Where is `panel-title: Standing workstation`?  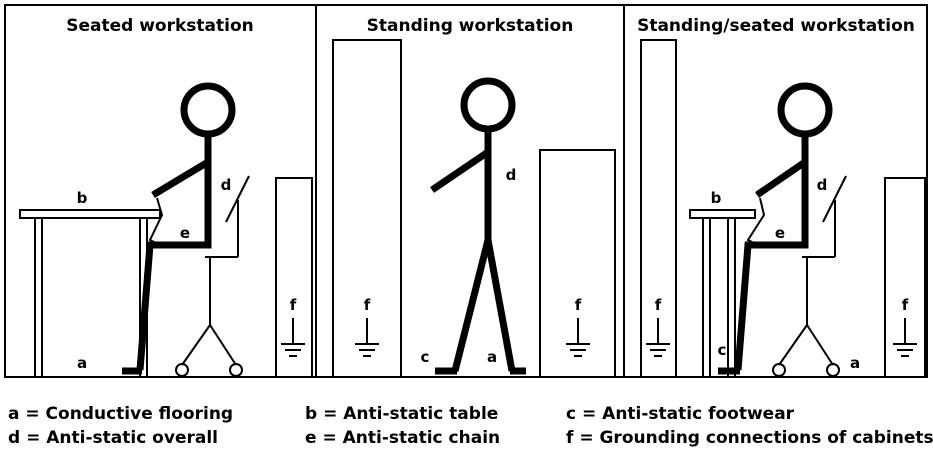
panel-title: Standing workstation is located at coordinates (470, 26).